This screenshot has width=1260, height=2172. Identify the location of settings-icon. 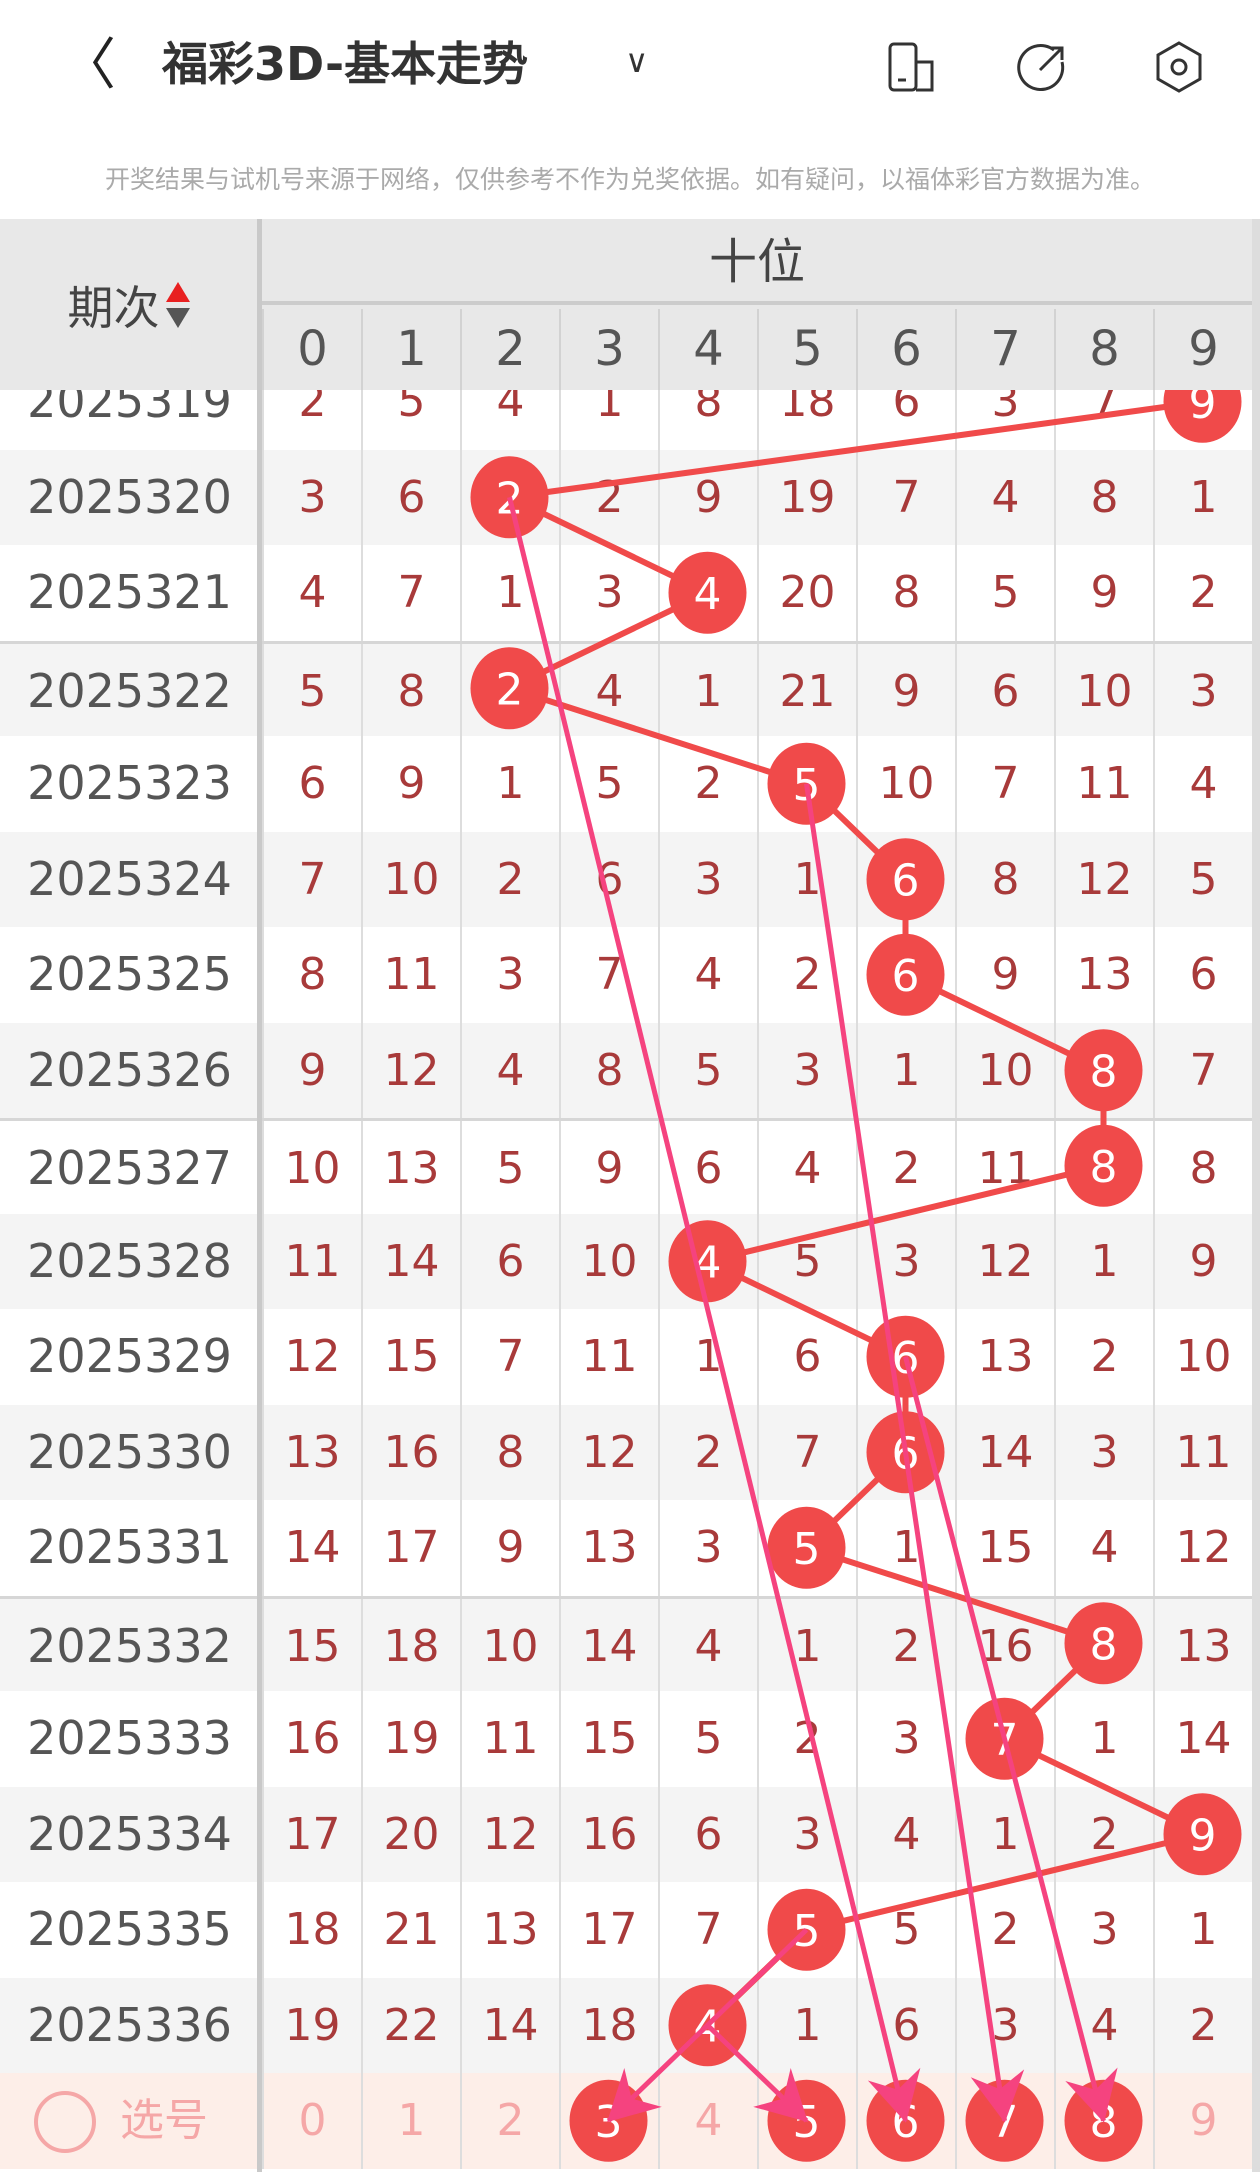
(1179, 67).